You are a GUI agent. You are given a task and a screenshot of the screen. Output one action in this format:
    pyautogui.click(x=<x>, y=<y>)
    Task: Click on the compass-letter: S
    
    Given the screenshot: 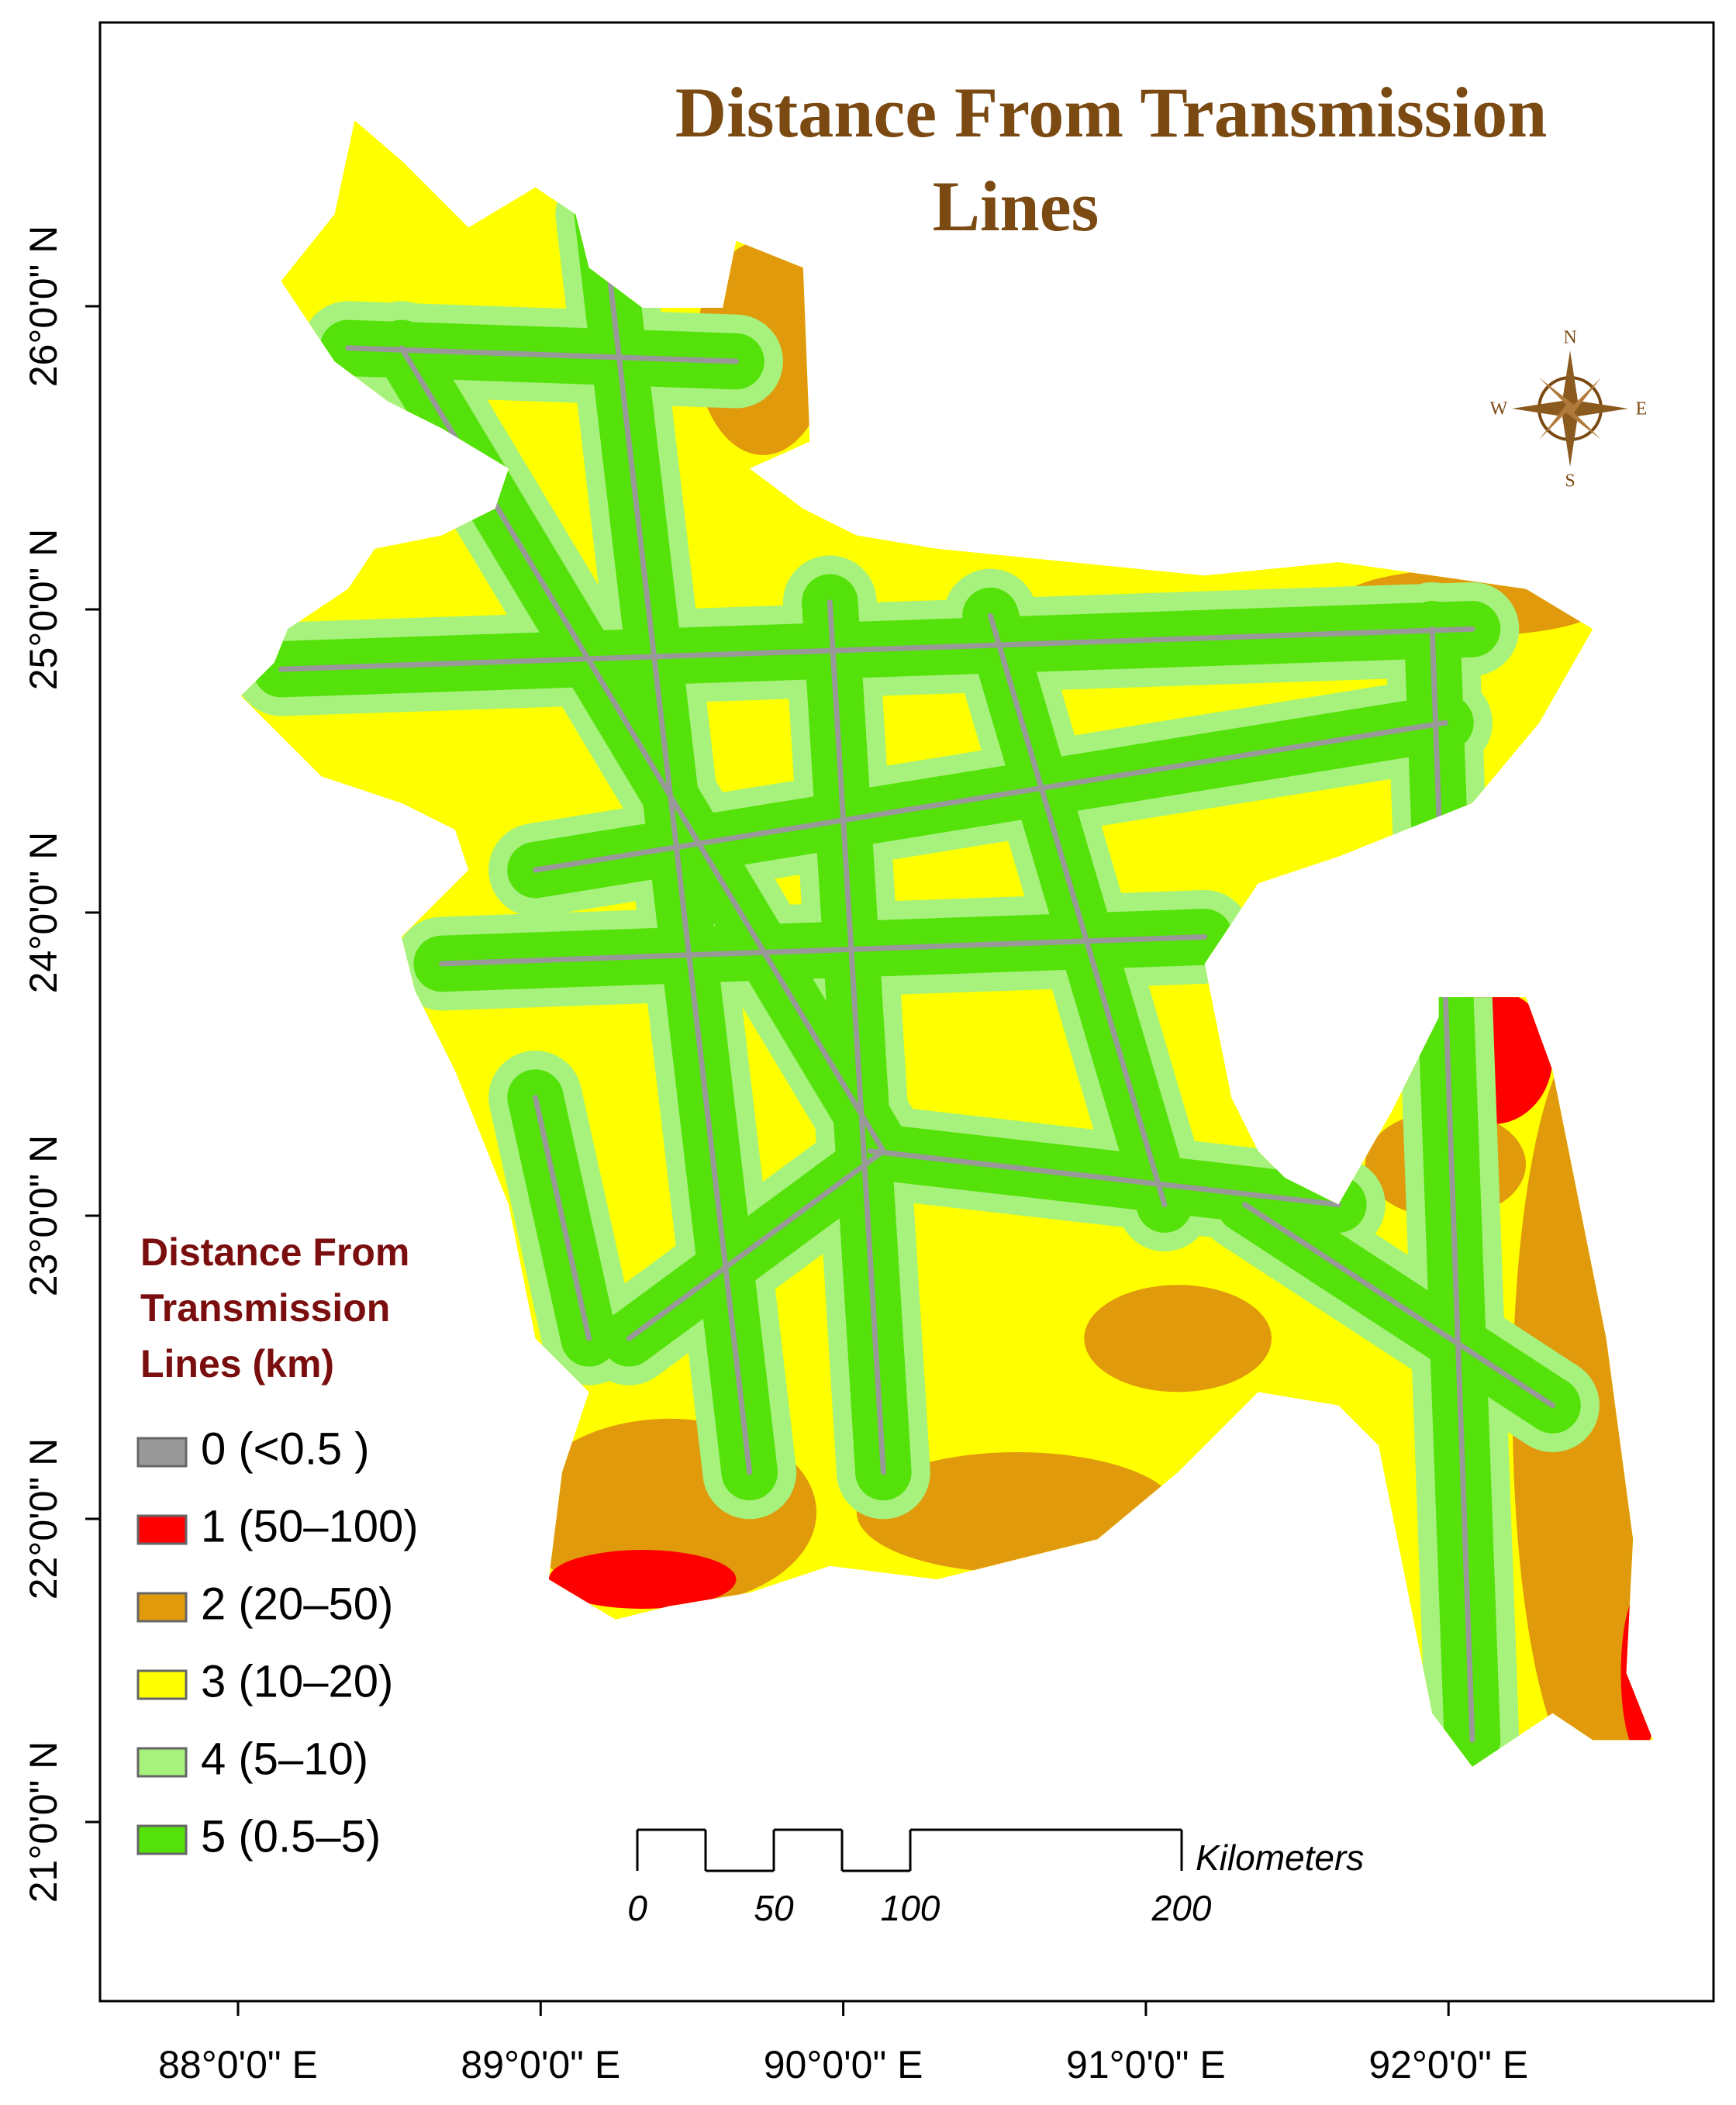 What is the action you would take?
    pyautogui.click(x=1570, y=482)
    